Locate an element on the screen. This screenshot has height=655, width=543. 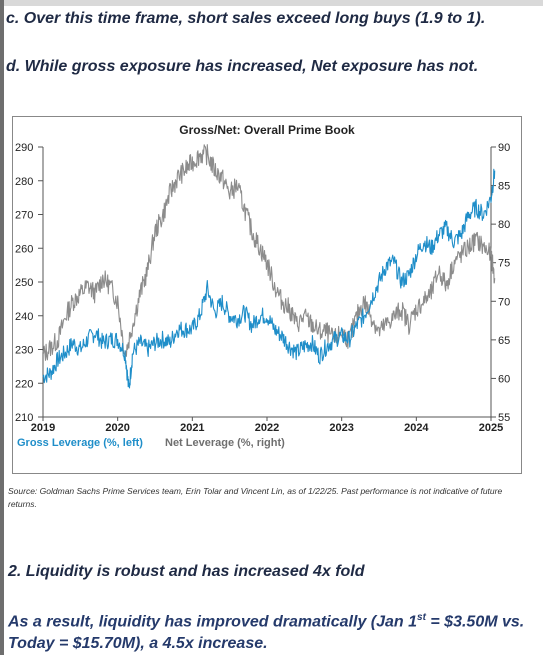
left-tick-label: 260 is located at coordinates (24, 249).